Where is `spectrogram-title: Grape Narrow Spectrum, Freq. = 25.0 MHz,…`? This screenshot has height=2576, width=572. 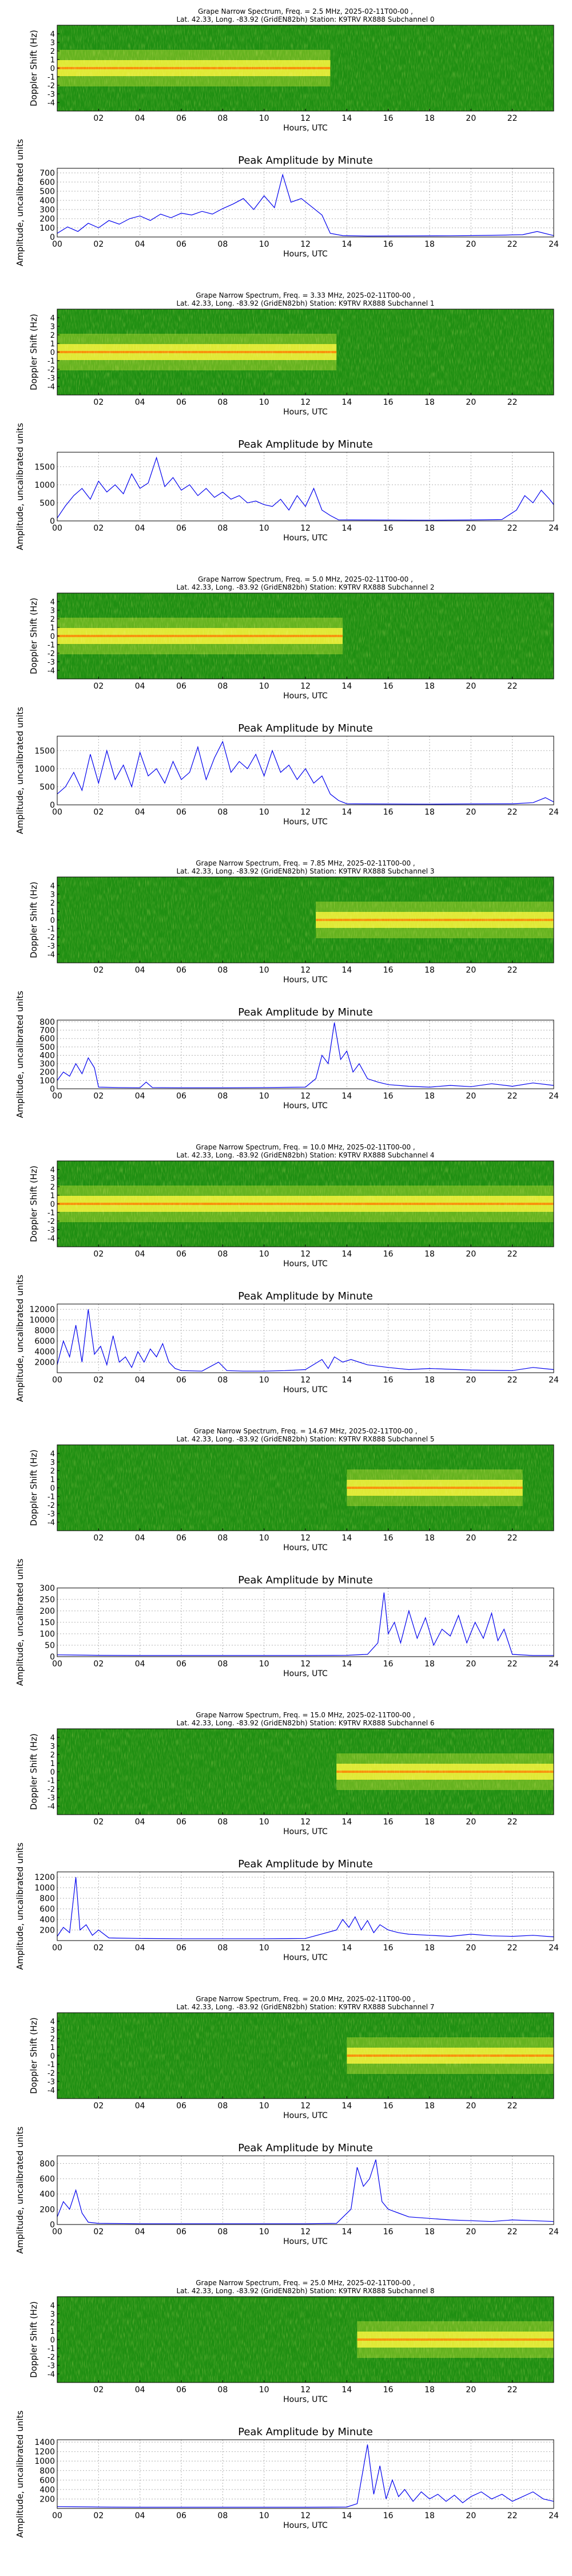 spectrogram-title: Grape Narrow Spectrum, Freq. = 25.0 MHz,… is located at coordinates (305, 2283).